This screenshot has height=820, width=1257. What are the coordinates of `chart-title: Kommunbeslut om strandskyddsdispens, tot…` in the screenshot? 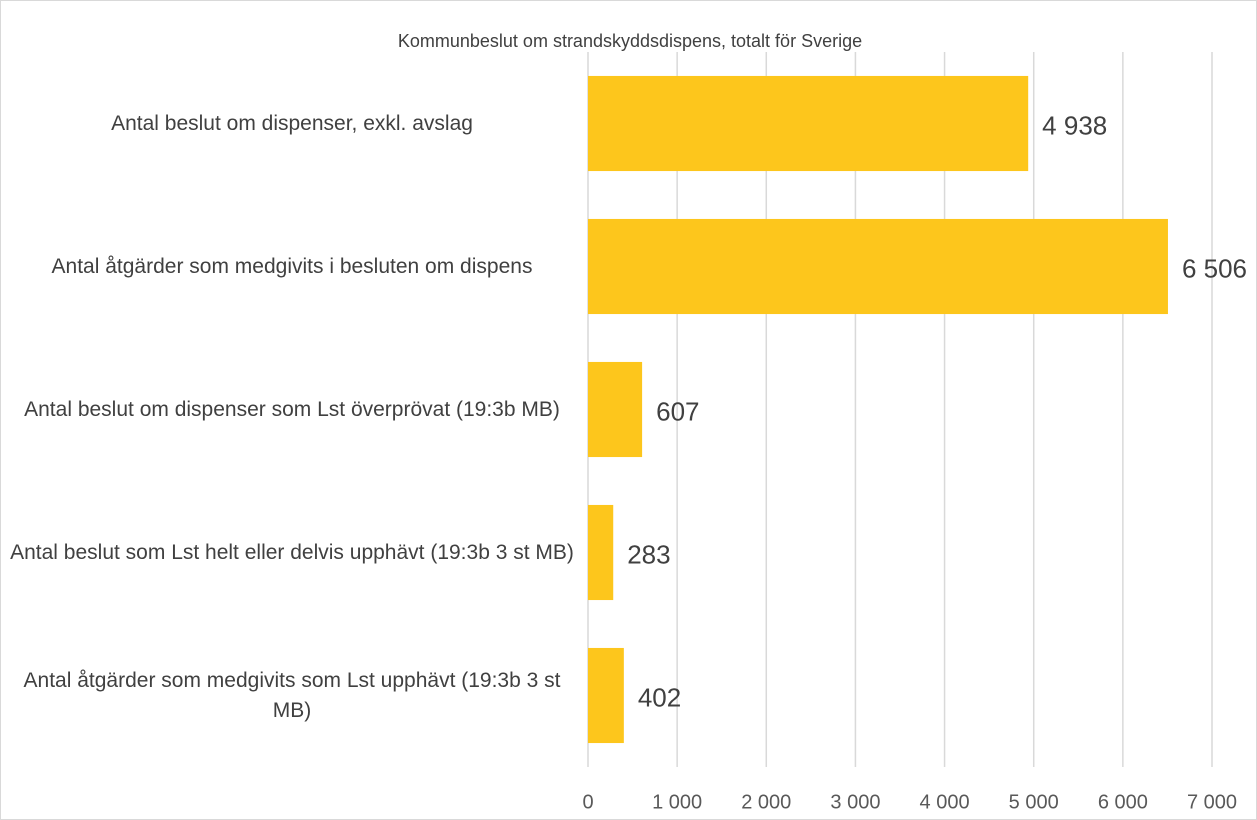 It's located at (630, 41).